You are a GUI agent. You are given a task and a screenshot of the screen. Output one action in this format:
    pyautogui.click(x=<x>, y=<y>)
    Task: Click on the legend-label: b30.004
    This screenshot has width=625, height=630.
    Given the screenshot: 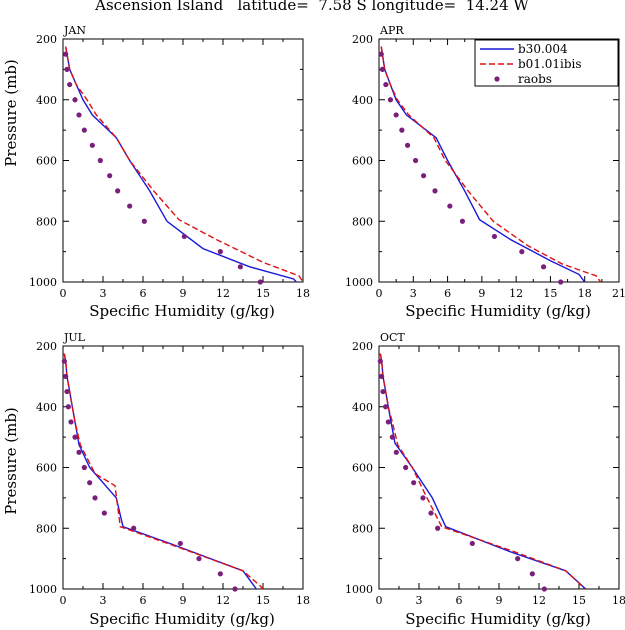 What is the action you would take?
    pyautogui.click(x=543, y=49)
    